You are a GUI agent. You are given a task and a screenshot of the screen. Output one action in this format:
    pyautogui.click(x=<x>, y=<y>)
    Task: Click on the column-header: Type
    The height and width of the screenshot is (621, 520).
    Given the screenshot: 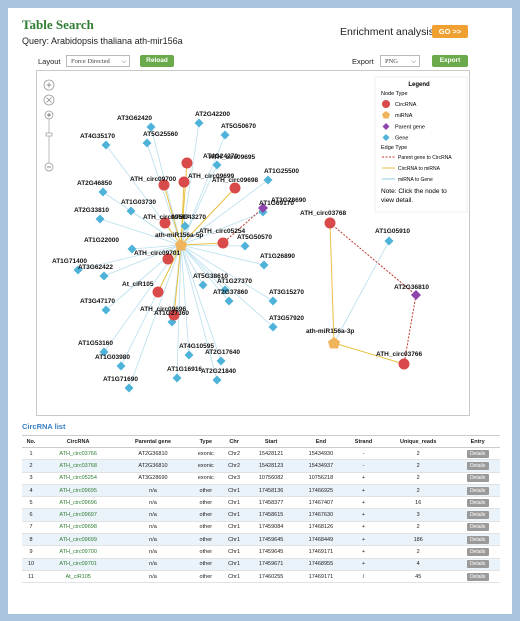 What is the action you would take?
    pyautogui.click(x=205, y=441)
    